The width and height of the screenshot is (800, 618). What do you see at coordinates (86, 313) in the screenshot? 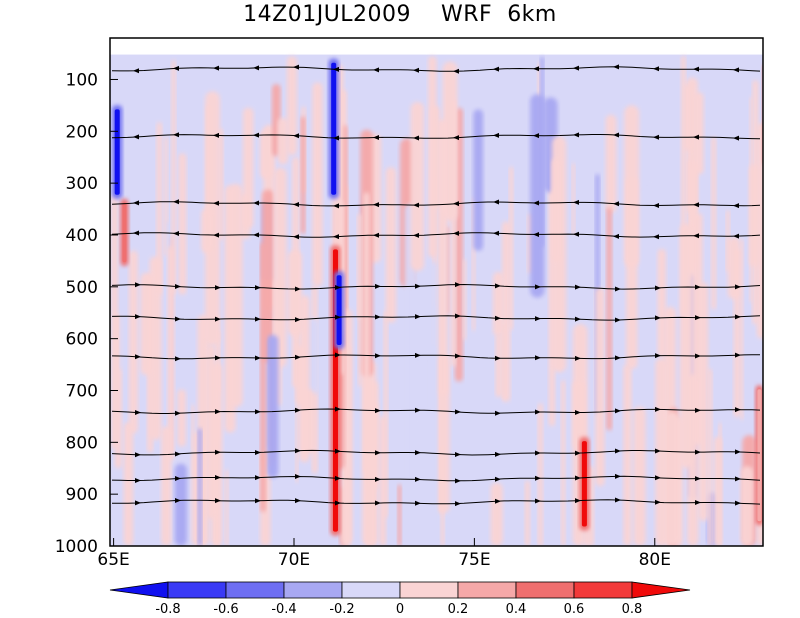
I see `y-axis: 100 200 300 400 500 600 700 800 900 1000` at bounding box center [86, 313].